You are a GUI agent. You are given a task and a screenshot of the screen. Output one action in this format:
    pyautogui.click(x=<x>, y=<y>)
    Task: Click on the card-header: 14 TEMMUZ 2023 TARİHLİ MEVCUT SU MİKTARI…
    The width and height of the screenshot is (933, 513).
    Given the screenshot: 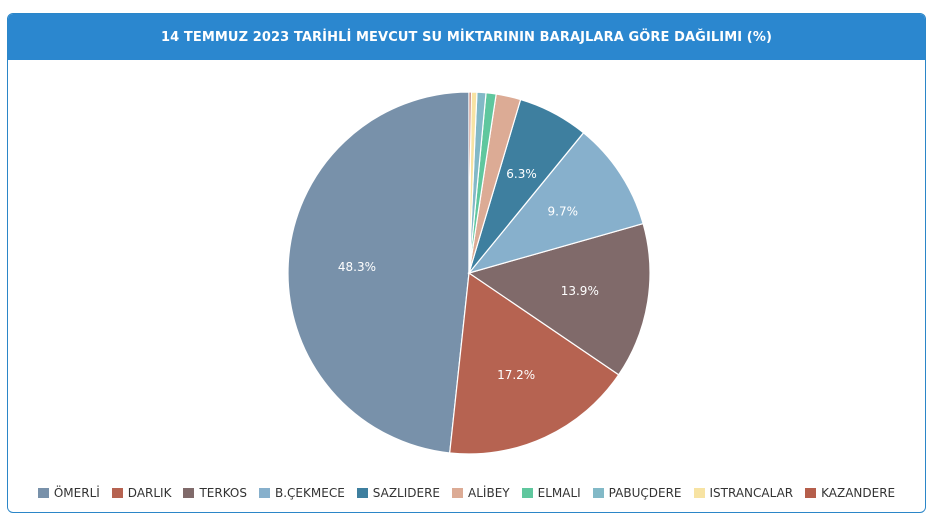 What is the action you would take?
    pyautogui.click(x=466, y=37)
    